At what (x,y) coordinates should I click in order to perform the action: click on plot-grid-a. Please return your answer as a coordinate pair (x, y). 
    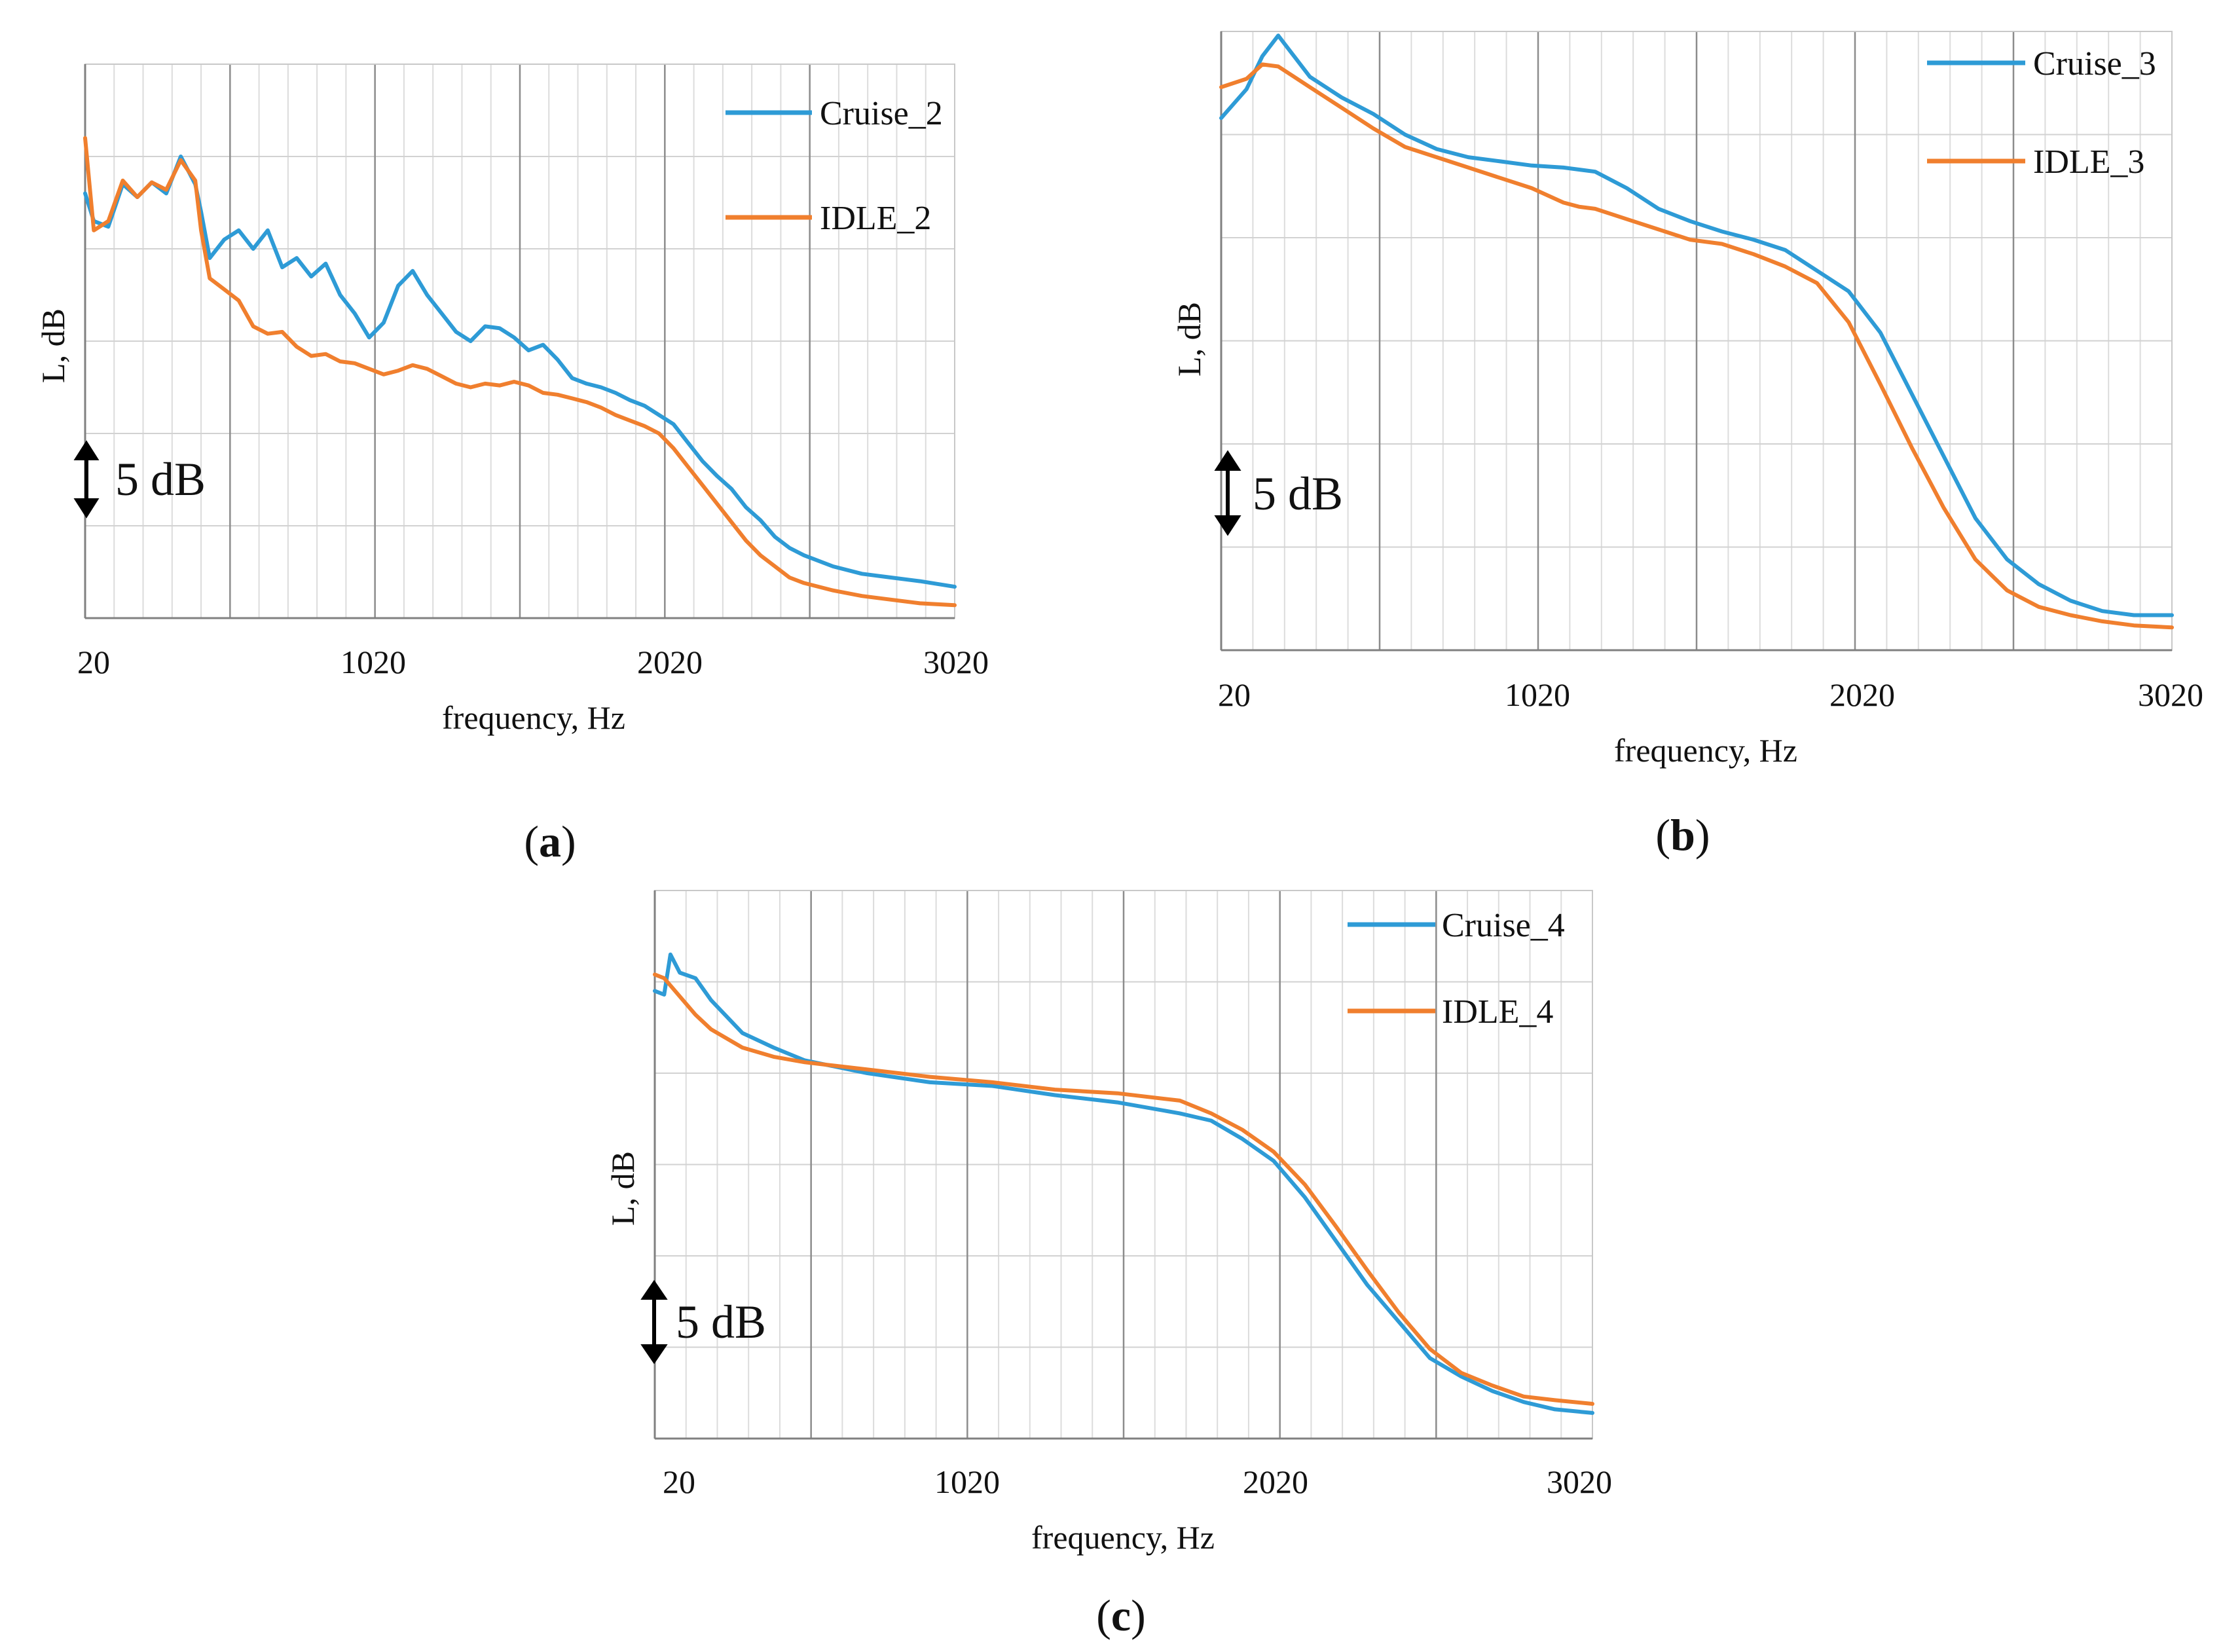
    Looking at the image, I should click on (519, 341).